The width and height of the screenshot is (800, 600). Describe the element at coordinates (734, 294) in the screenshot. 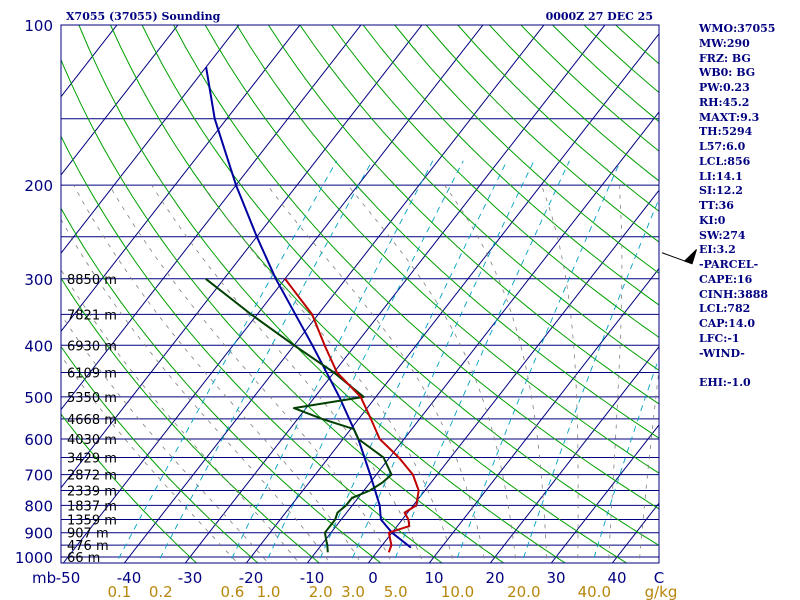

I see `index-line: CINH:3888` at that location.